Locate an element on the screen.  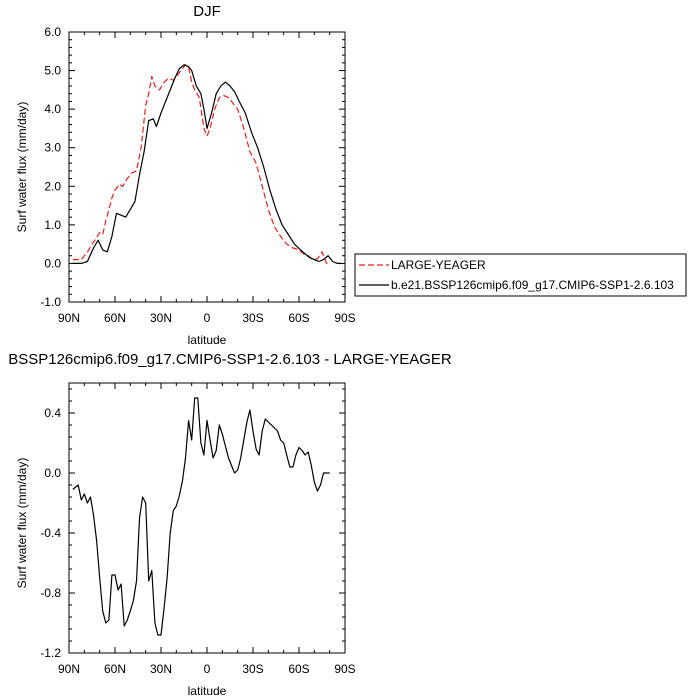
top-chart-x-tick-label: 30N is located at coordinates (161, 318).